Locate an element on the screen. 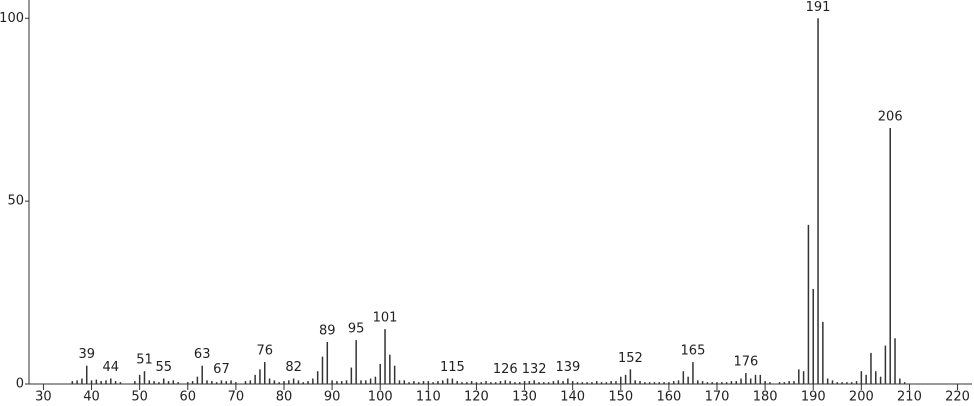 The image size is (974, 406). peak-label: 89 is located at coordinates (327, 330).